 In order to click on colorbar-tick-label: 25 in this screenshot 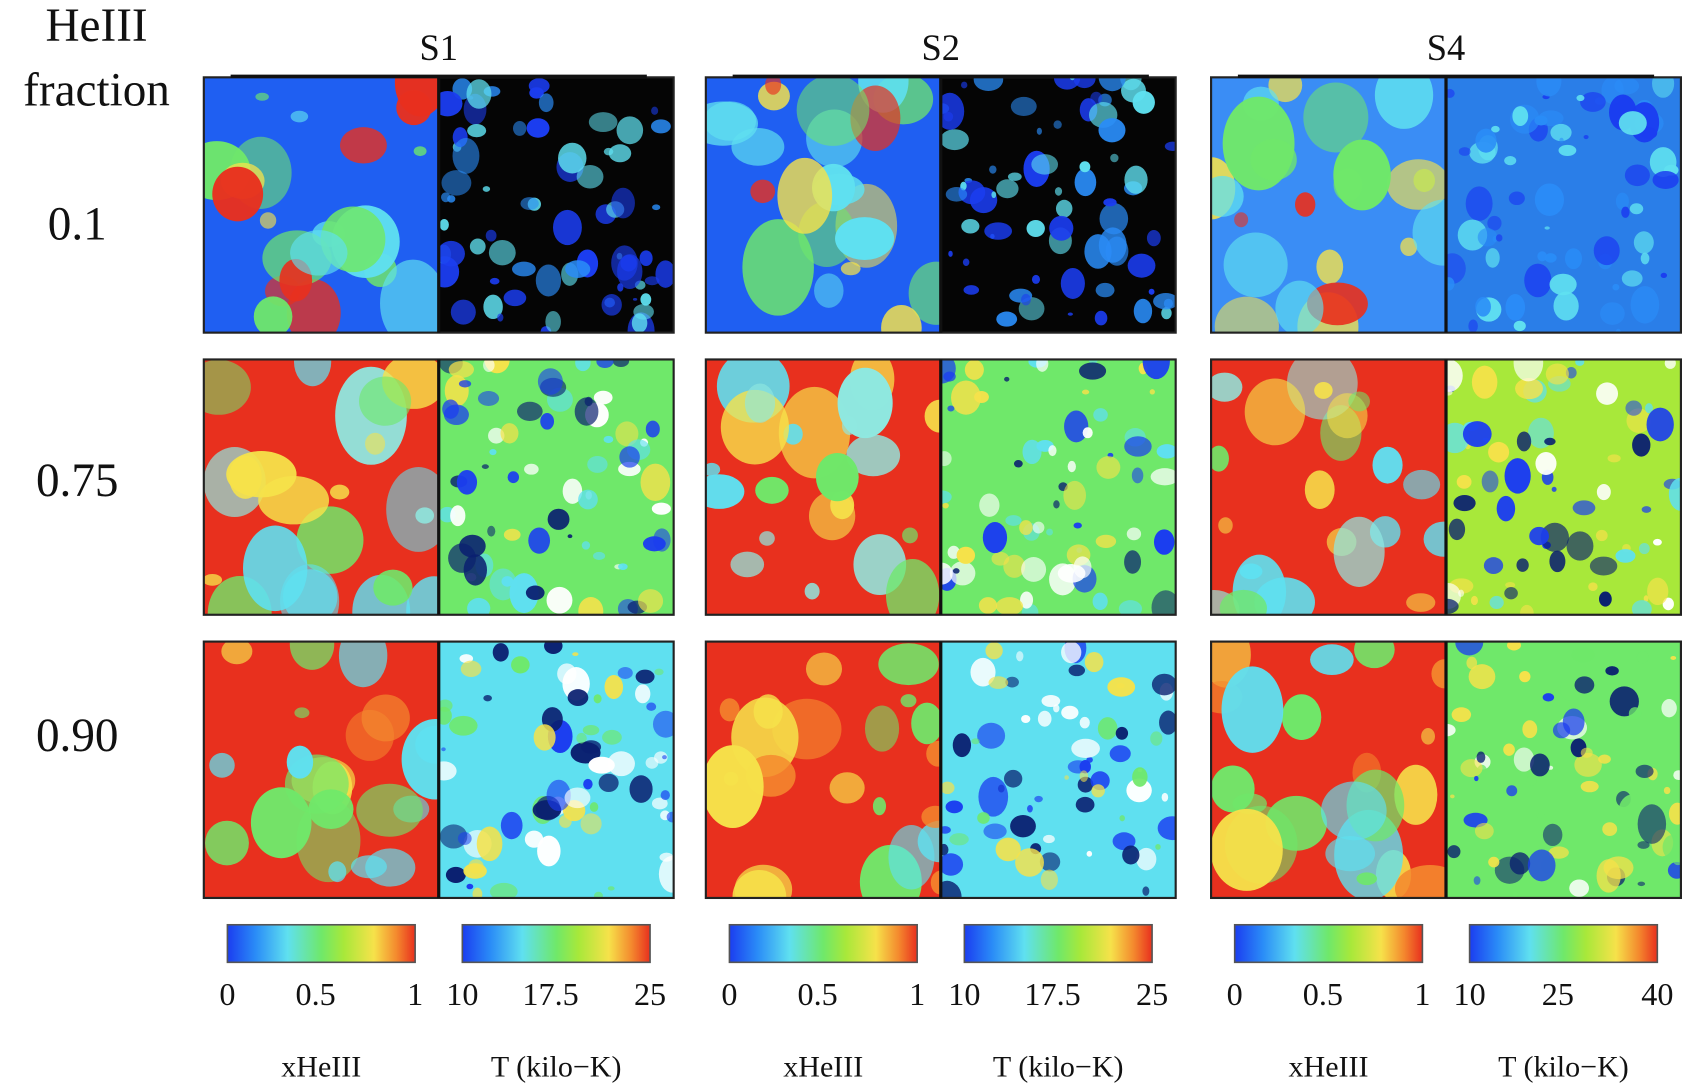, I will do `click(1152, 994)`.